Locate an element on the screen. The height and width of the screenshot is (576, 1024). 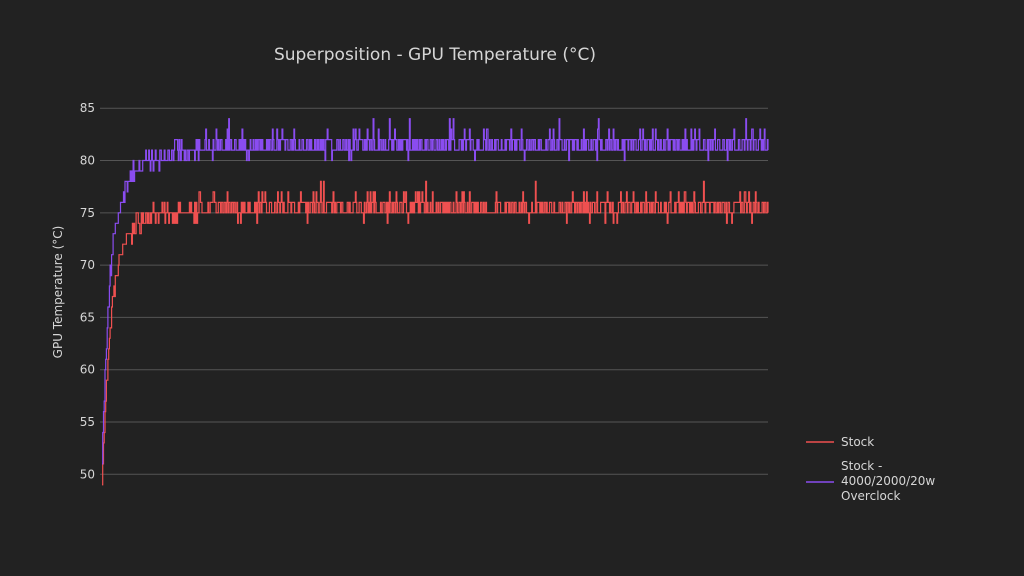
y-tick-50: 50 is located at coordinates (87, 474).